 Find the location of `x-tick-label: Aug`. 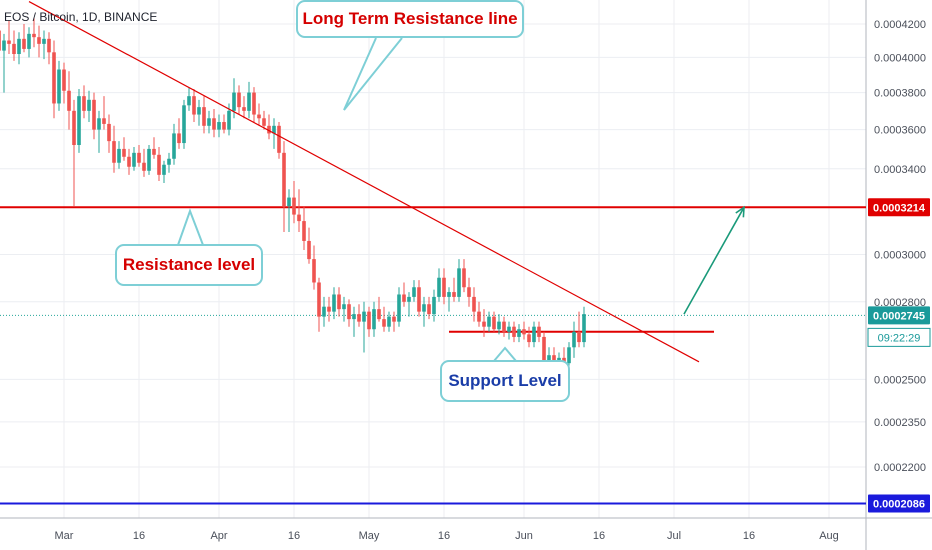

x-tick-label: Aug is located at coordinates (829, 536).